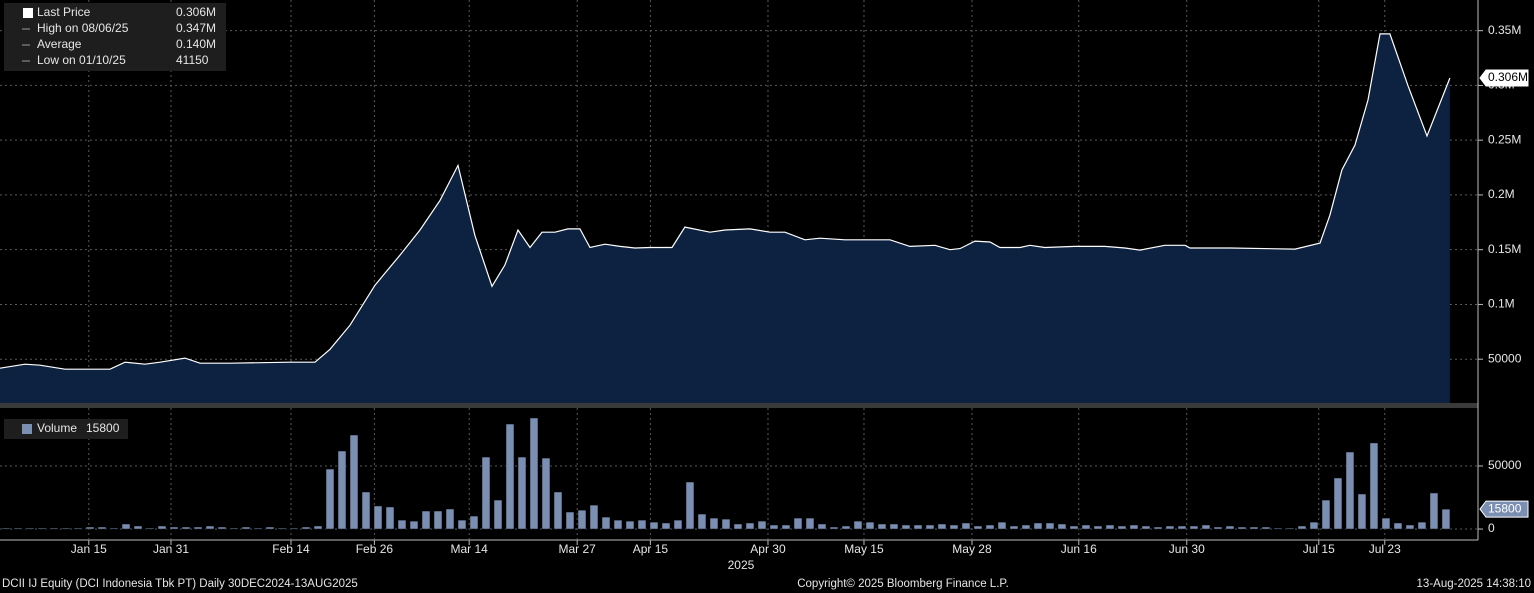 Image resolution: width=1534 pixels, height=593 pixels. Describe the element at coordinates (375, 549) in the screenshot. I see `x-tick-label: Feb 26` at that location.